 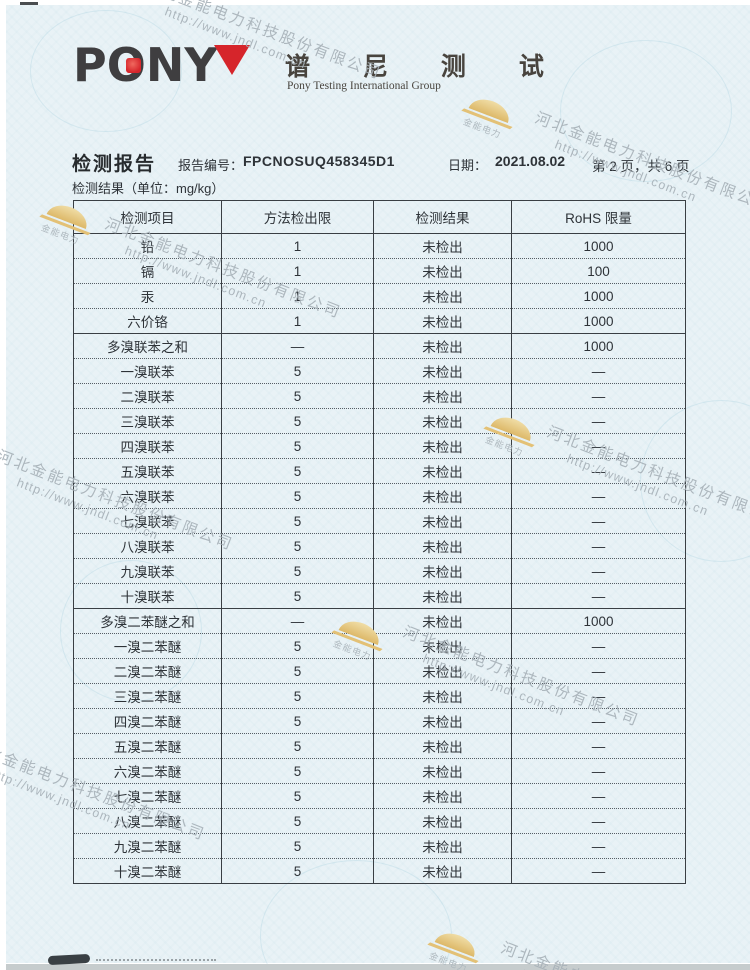 I want to click on table-row: 三溴联苯 5 未检出 —, so click(x=379, y=421).